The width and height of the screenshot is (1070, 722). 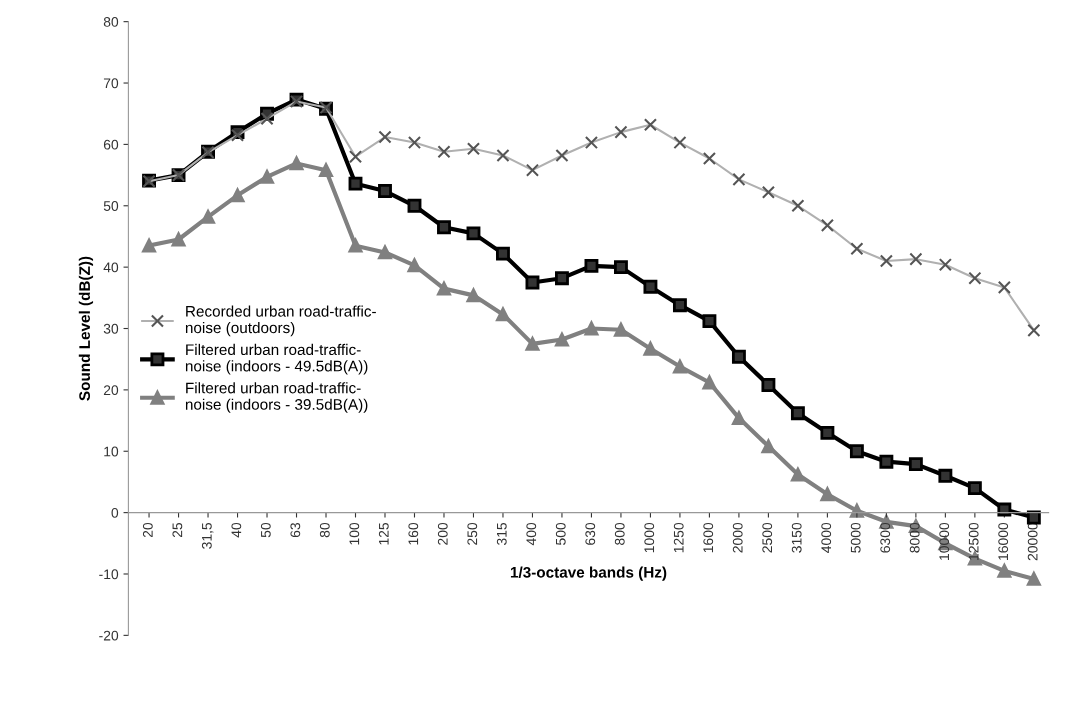 I want to click on x-tick-label: 40, so click(x=236, y=530).